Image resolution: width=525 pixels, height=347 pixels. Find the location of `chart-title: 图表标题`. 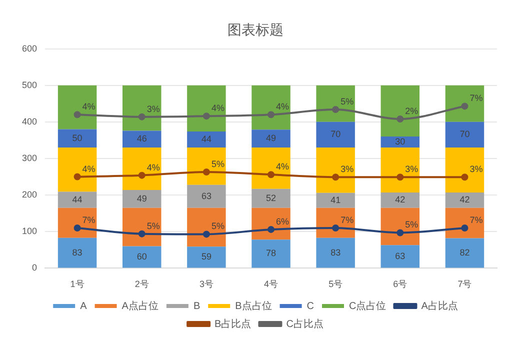

chart-title: 图表标题 is located at coordinates (256, 29).